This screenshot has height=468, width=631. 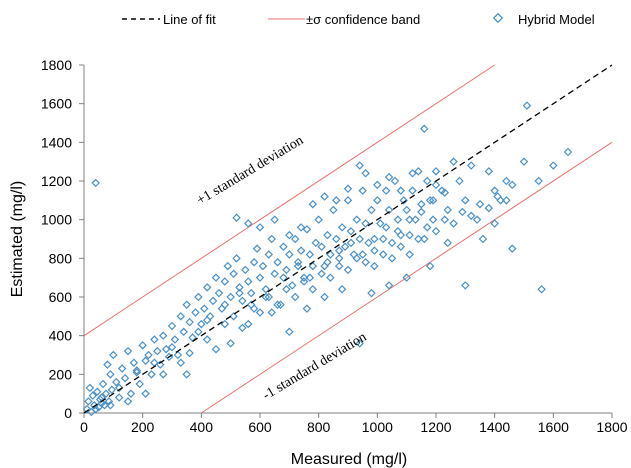 I want to click on x-tick-label: 0, so click(x=84, y=427).